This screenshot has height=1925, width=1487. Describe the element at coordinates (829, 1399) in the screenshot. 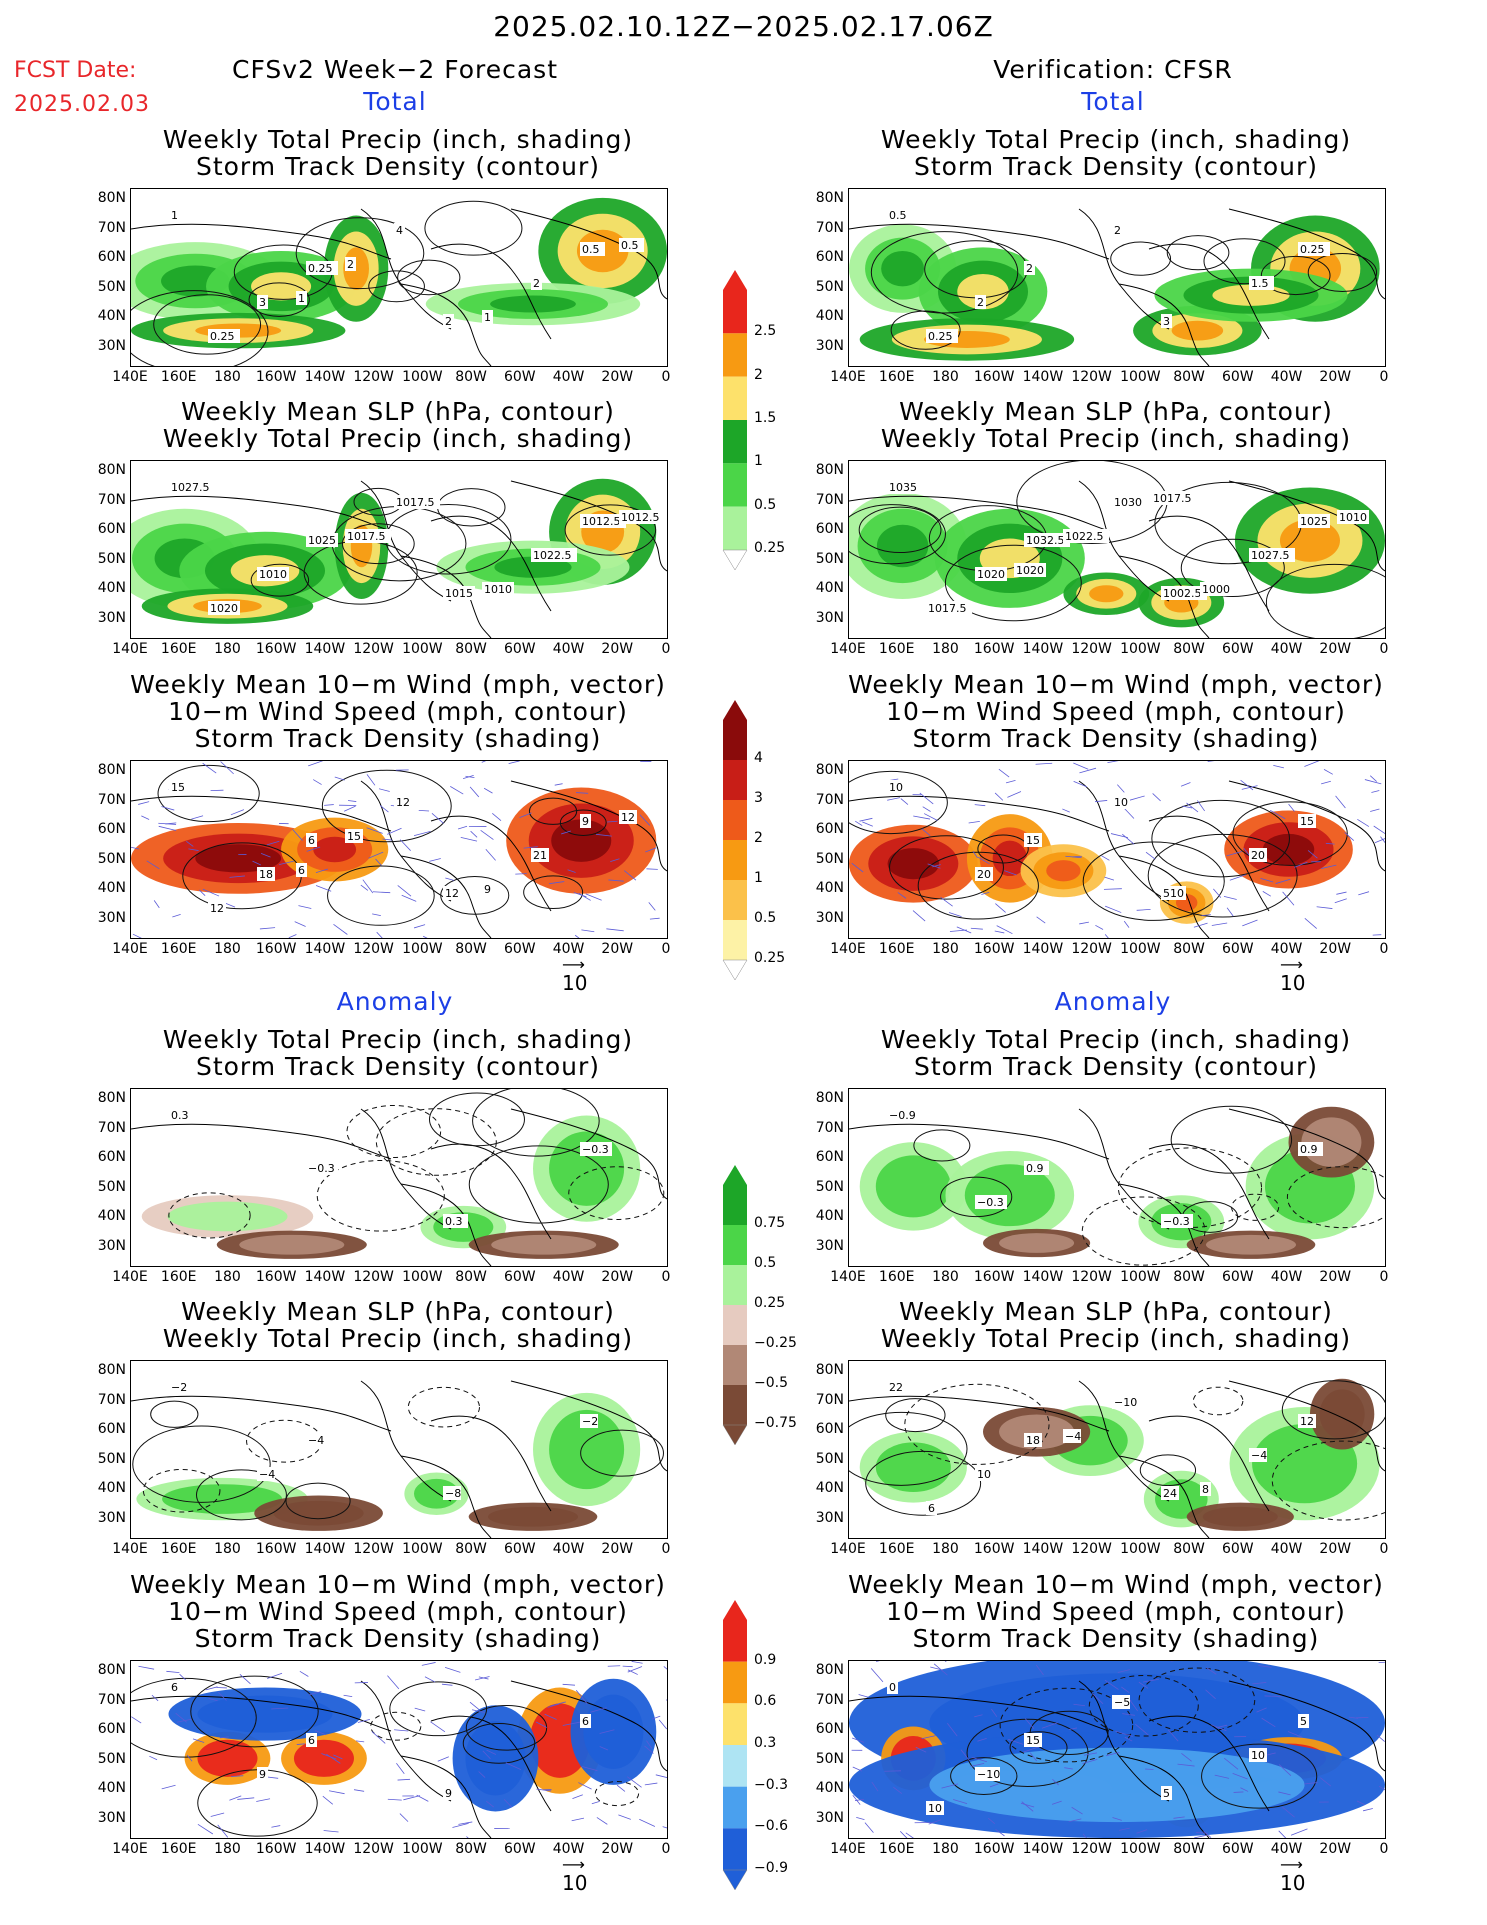

I see `ob-anom-slp-lat-tick: 70N` at that location.